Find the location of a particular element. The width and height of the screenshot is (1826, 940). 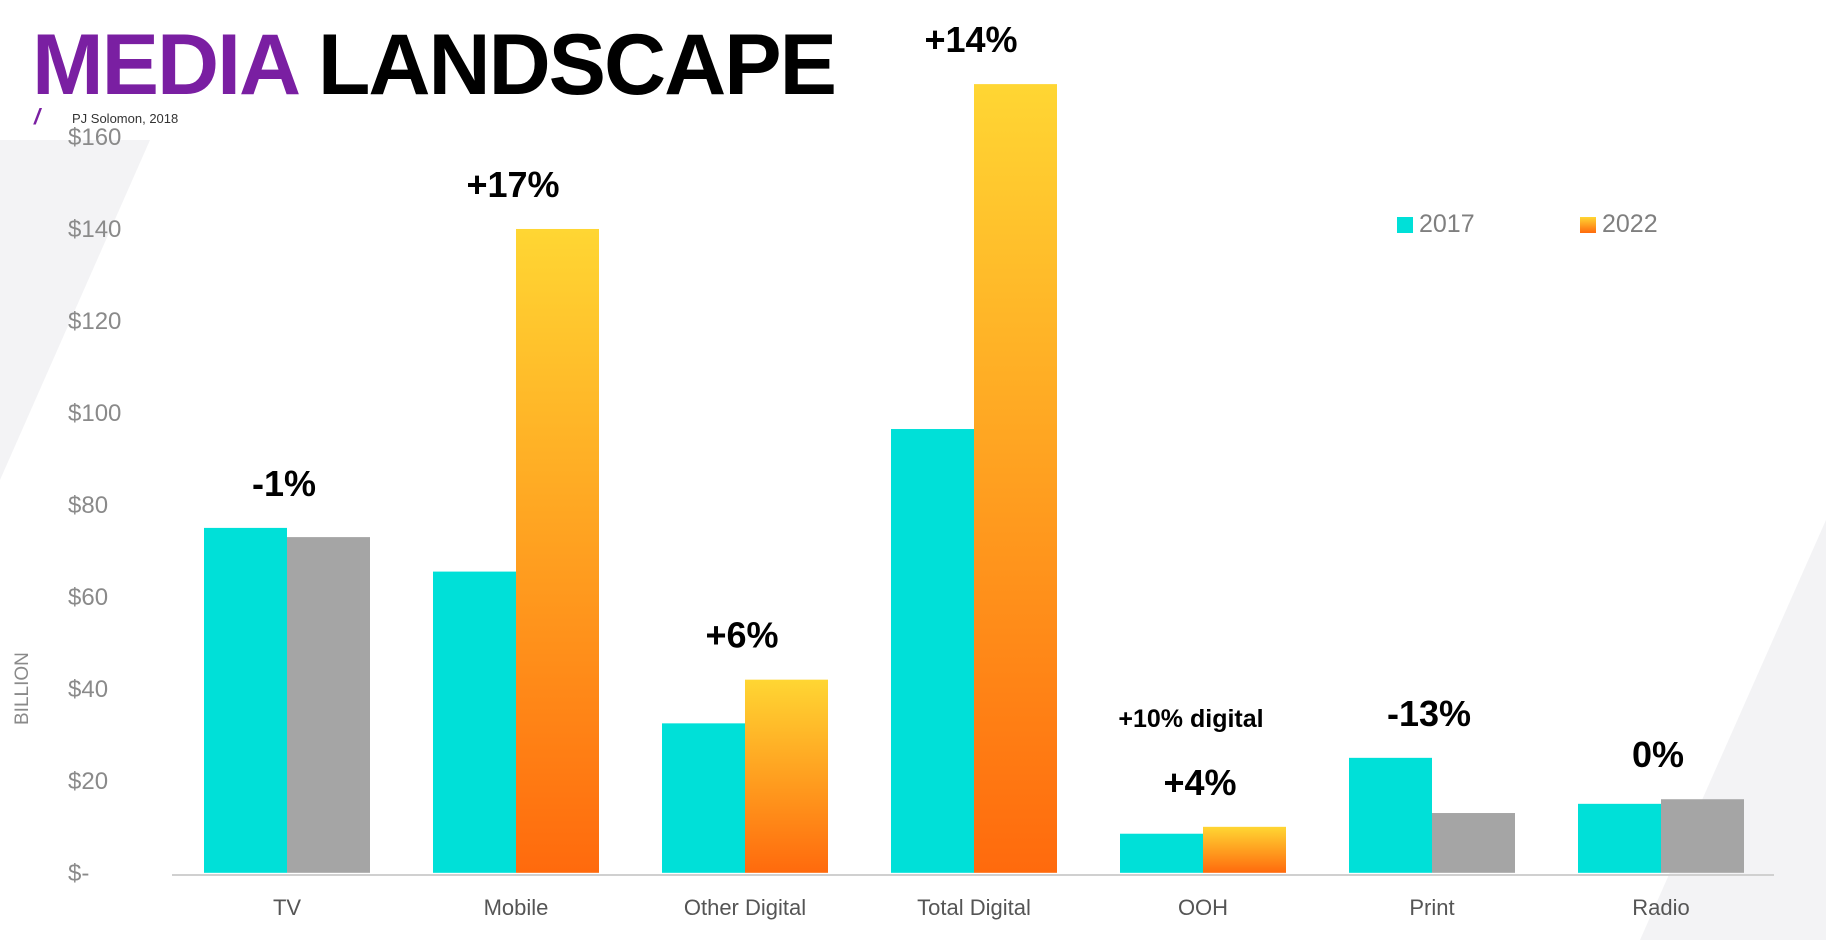

category-tick-label: Print is located at coordinates (1431, 907).